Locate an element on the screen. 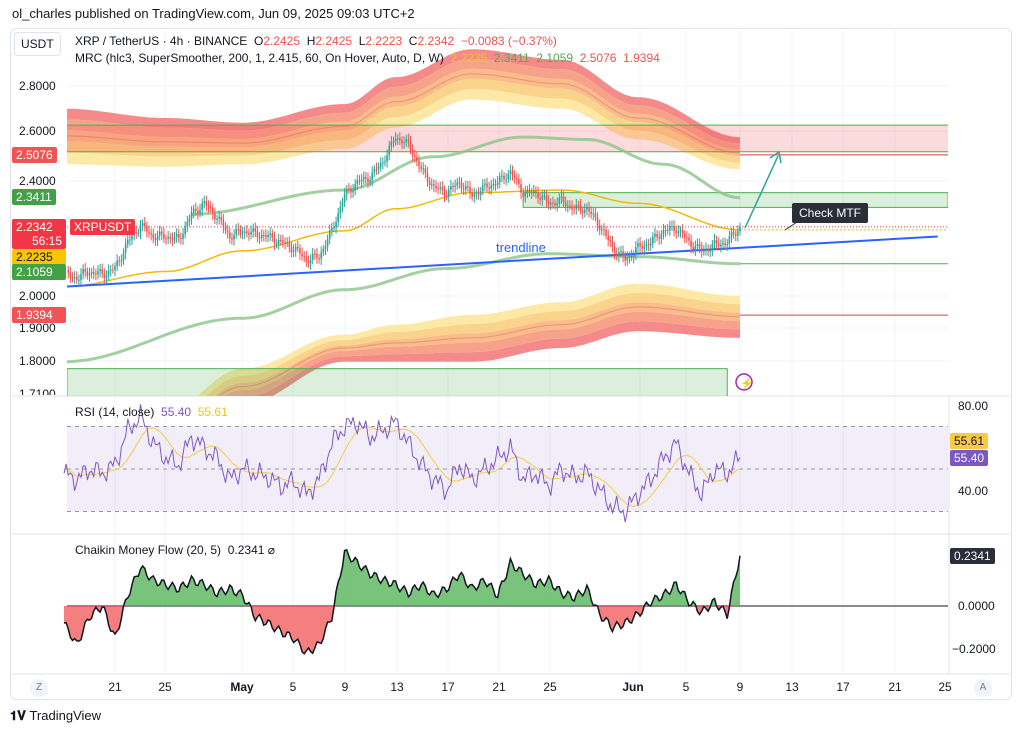 The image size is (1024, 733). demand-zone is located at coordinates (397, 382).